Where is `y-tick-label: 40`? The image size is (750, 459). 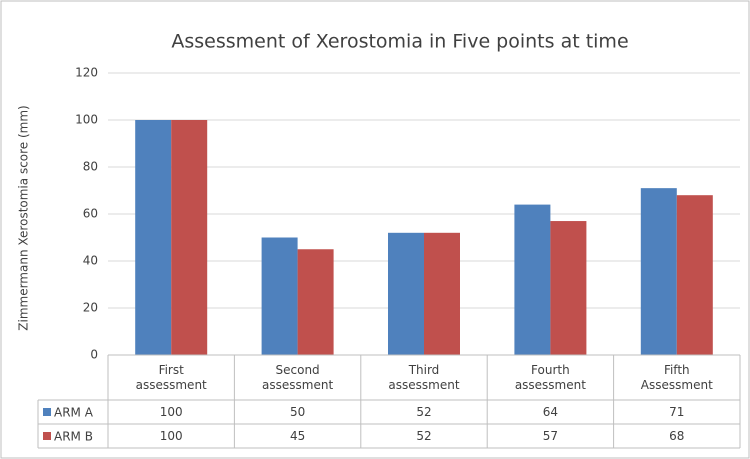 y-tick-label: 40 is located at coordinates (90, 261).